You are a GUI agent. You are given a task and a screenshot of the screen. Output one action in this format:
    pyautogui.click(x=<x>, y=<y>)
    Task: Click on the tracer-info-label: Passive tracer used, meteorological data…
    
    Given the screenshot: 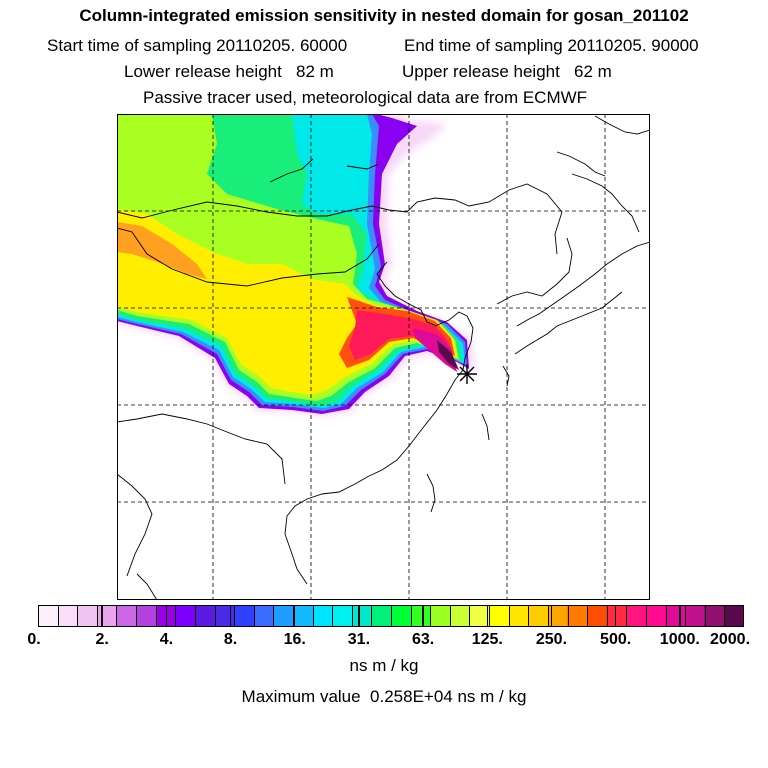 What is the action you would take?
    pyautogui.click(x=365, y=97)
    